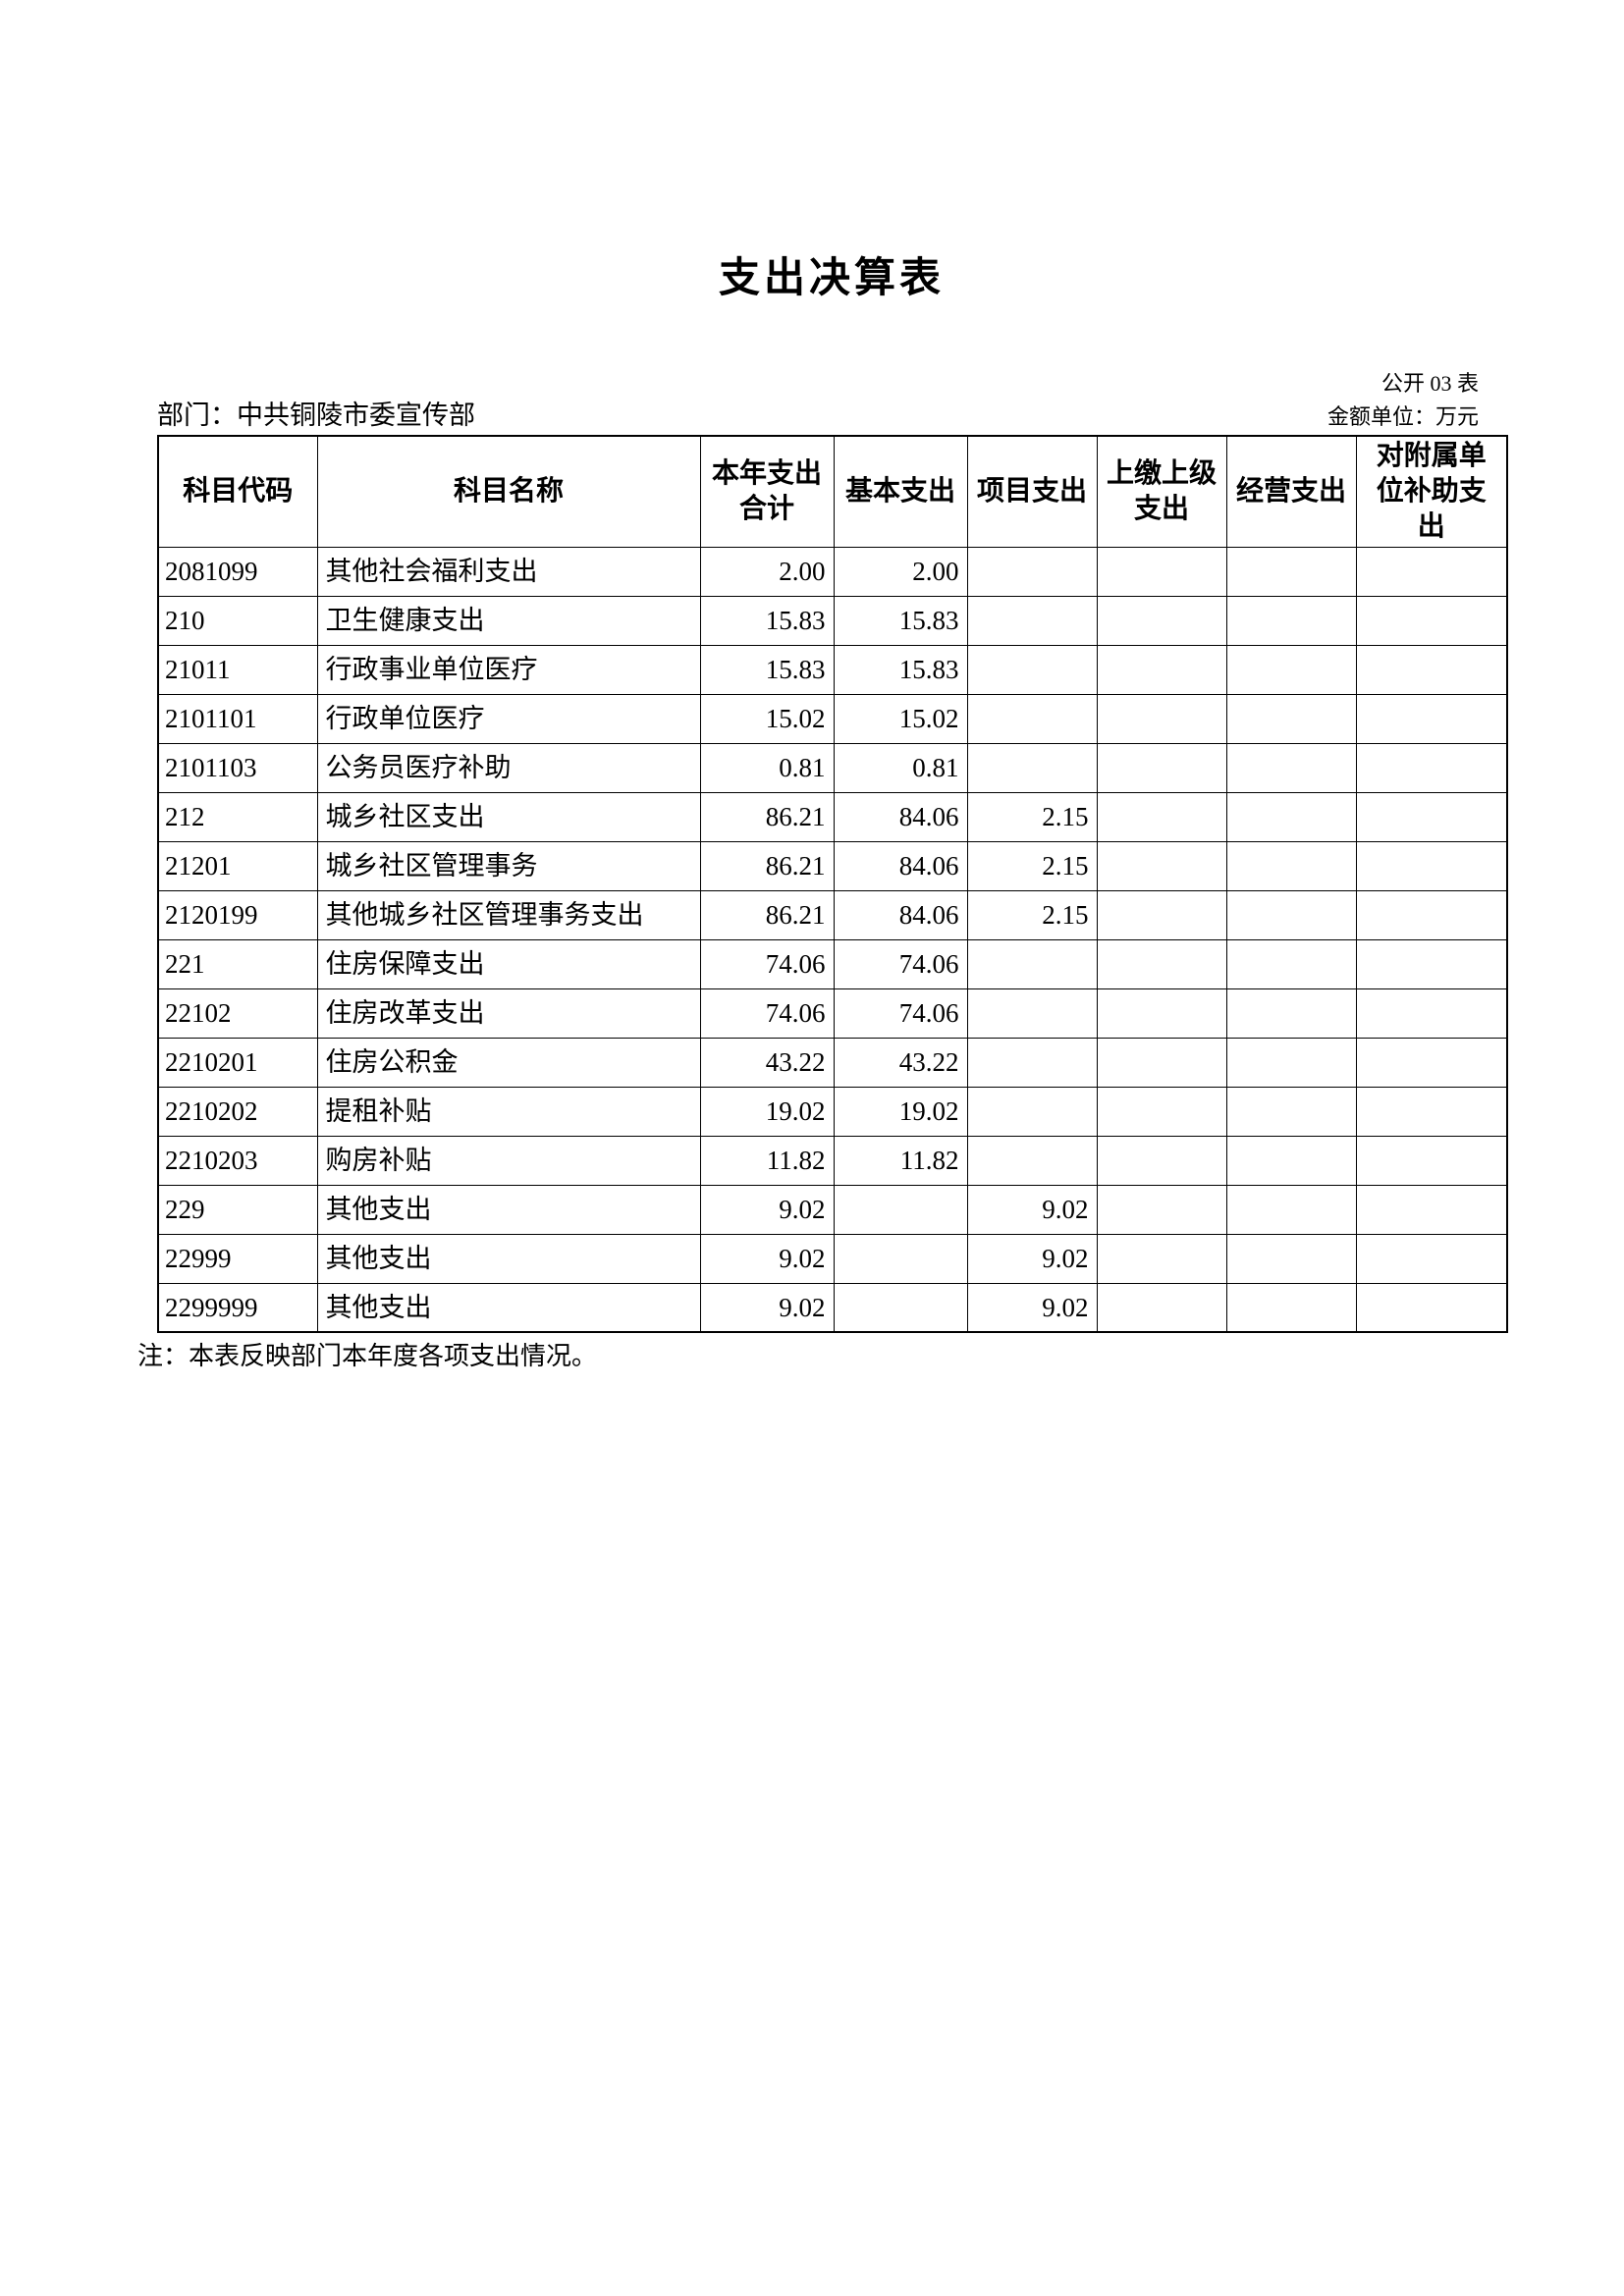  I want to click on subject-code-cell: 21011, so click(237, 669).